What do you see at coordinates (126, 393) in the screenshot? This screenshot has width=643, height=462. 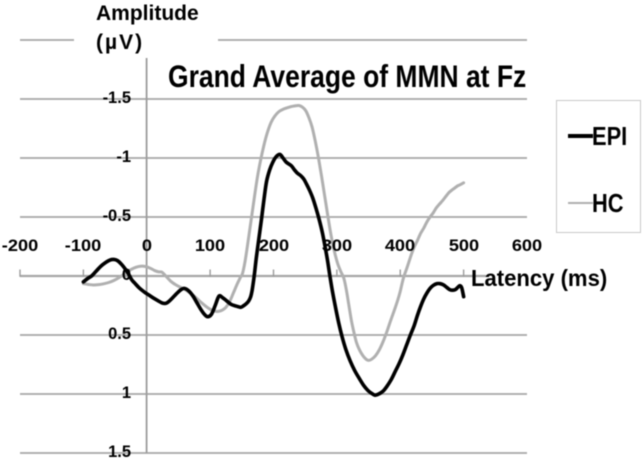 I see `y-tick-label: 1` at bounding box center [126, 393].